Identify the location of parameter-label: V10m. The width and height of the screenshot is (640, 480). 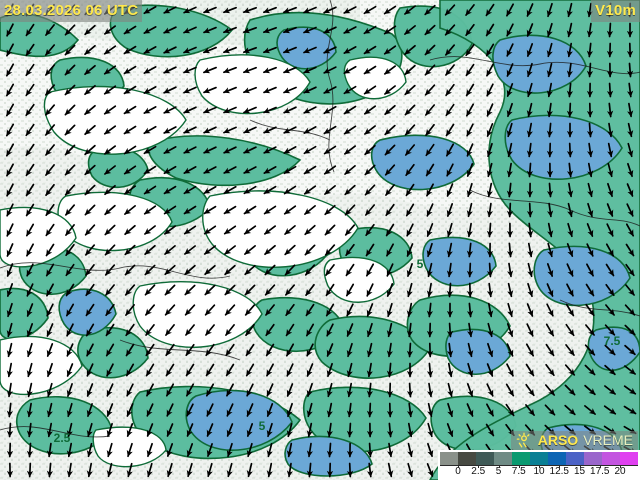
(615, 11).